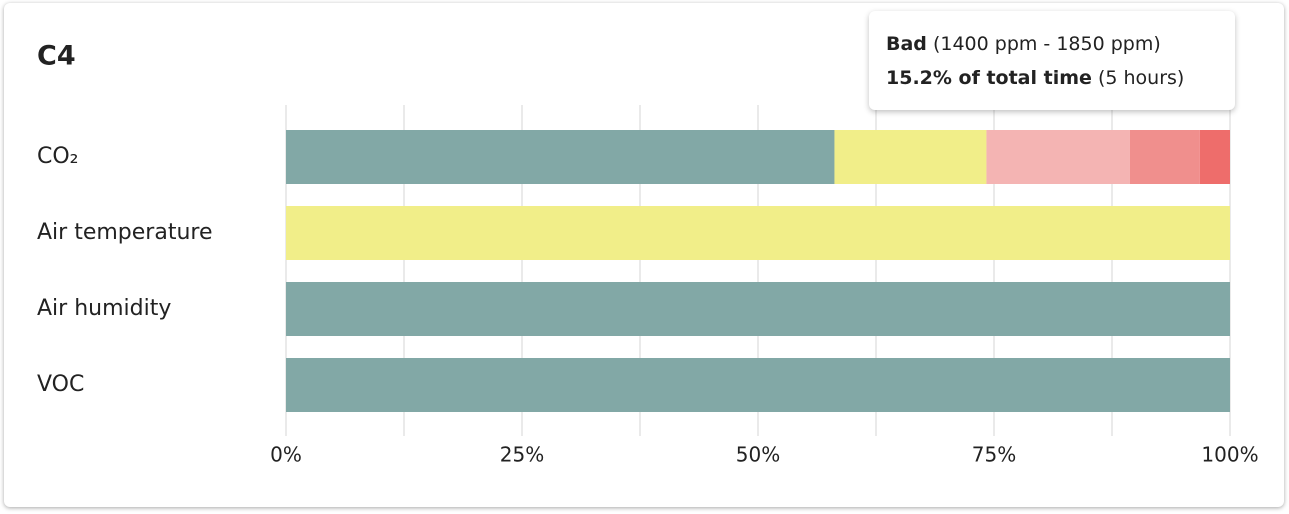 The height and width of the screenshot is (514, 1289). I want to click on x-tick-label: 75%, so click(994, 455).